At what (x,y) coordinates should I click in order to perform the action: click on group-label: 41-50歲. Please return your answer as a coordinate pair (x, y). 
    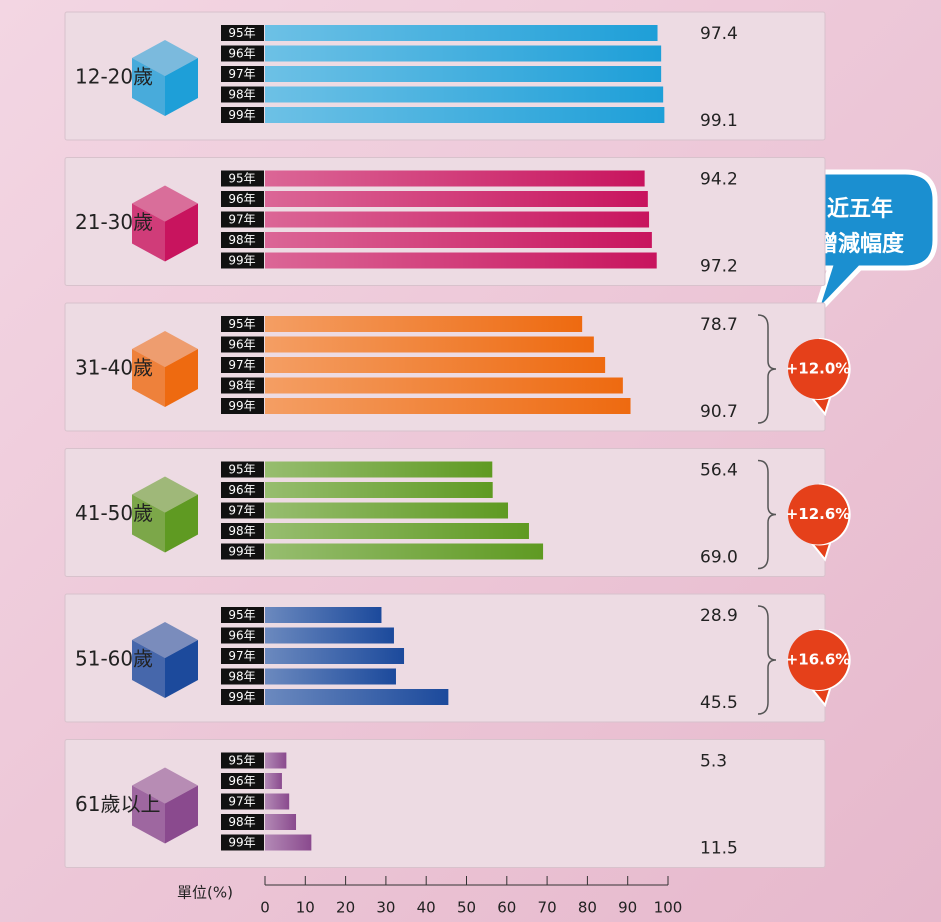
    Looking at the image, I should click on (114, 513).